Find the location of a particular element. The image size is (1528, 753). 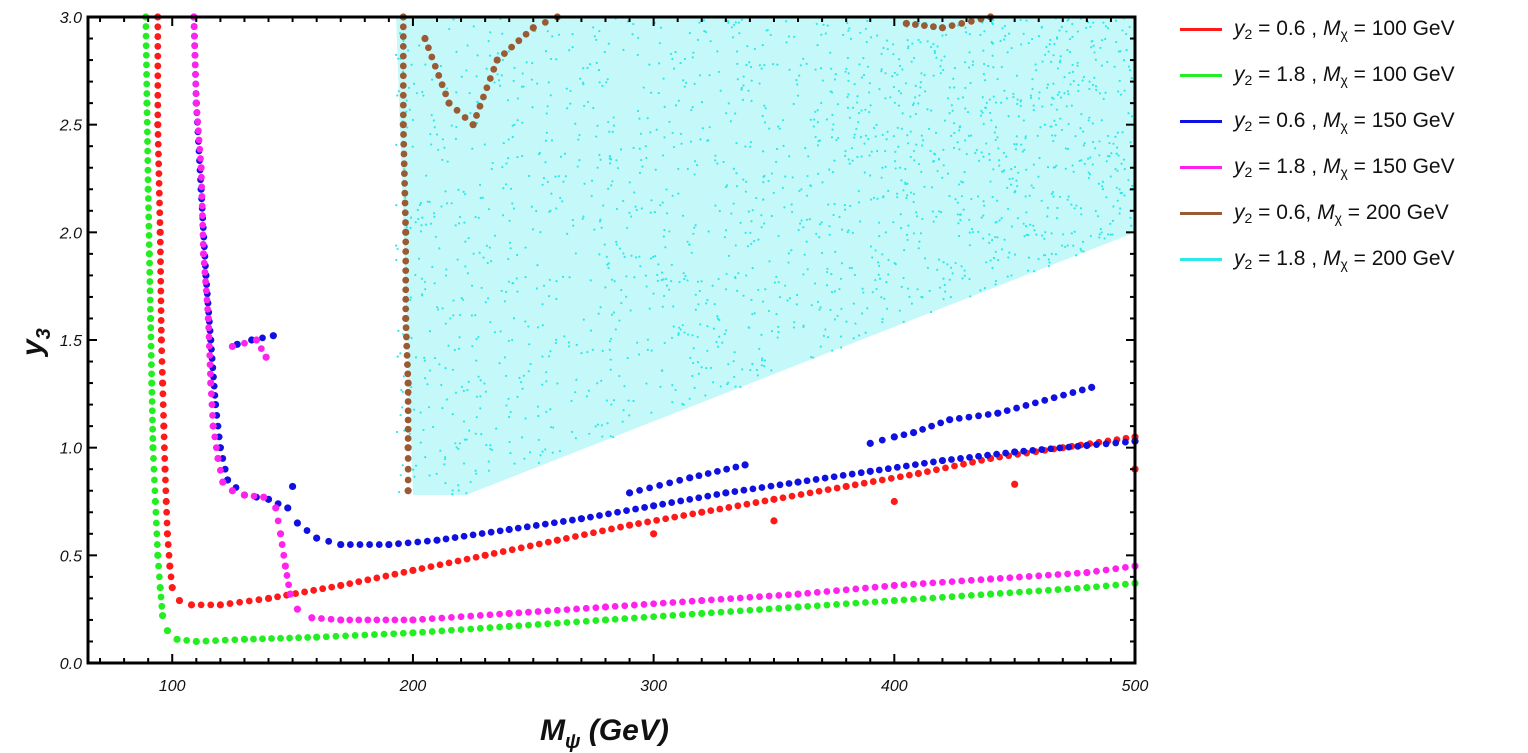

legend-swatch is located at coordinates (1201, 167).